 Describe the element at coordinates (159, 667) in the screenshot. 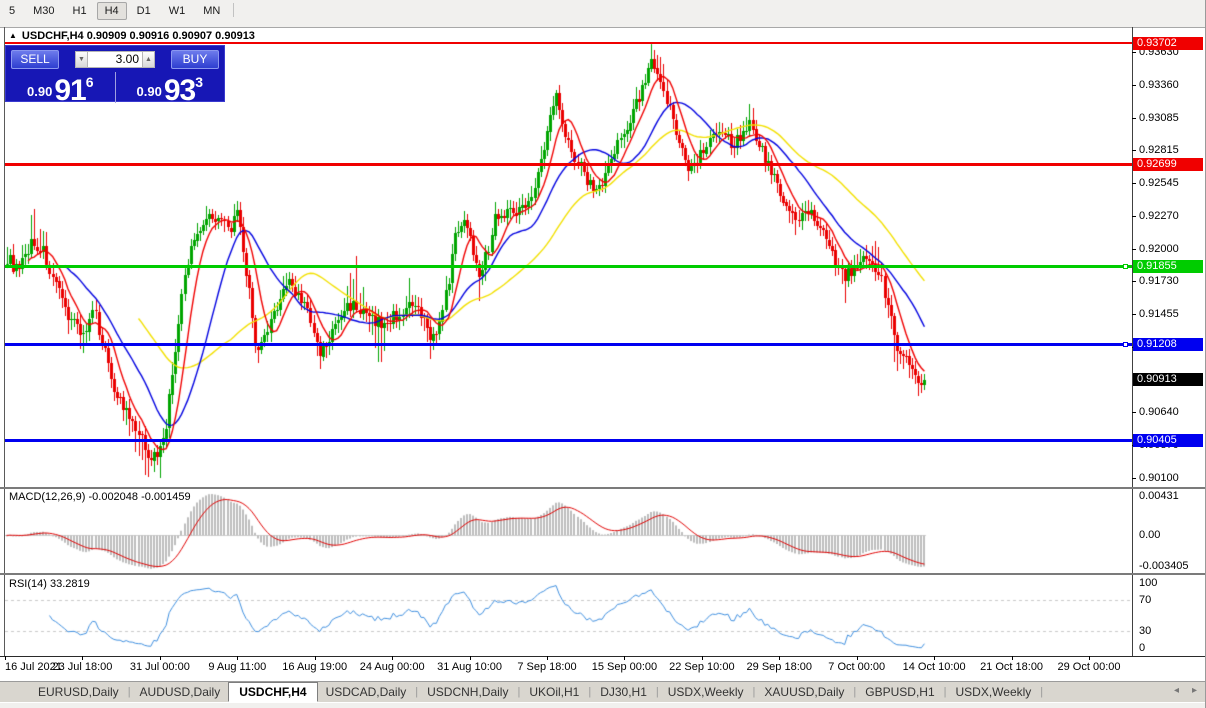

I see `time-axis-label: 31 Jul 00:00` at that location.